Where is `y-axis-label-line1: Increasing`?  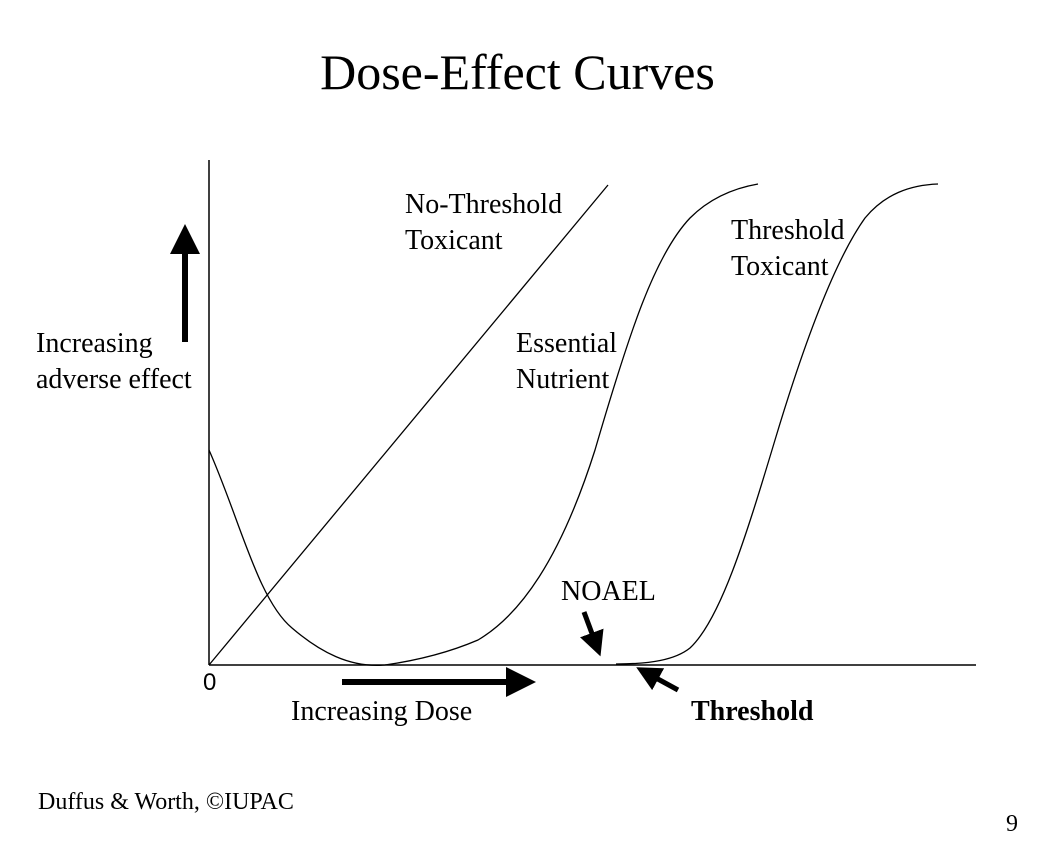 y-axis-label-line1: Increasing is located at coordinates (94, 343).